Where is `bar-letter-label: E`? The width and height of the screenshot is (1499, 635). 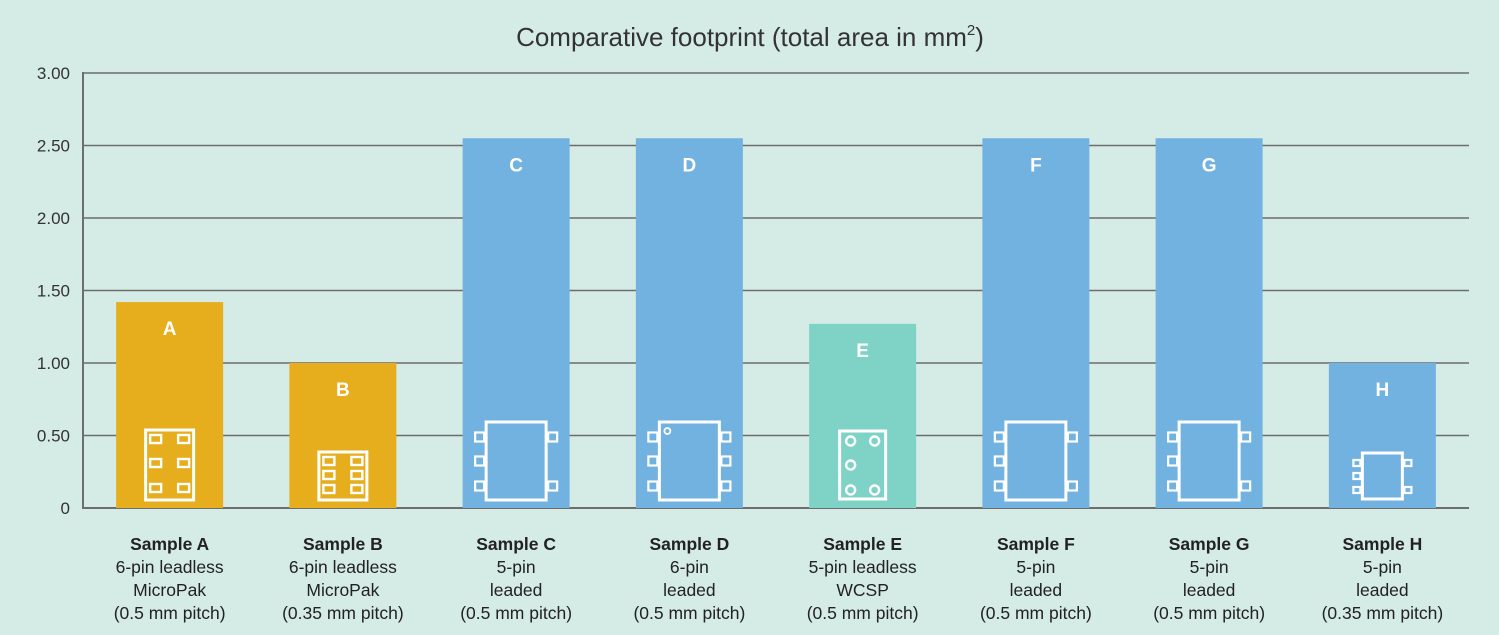 bar-letter-label: E is located at coordinates (862, 351).